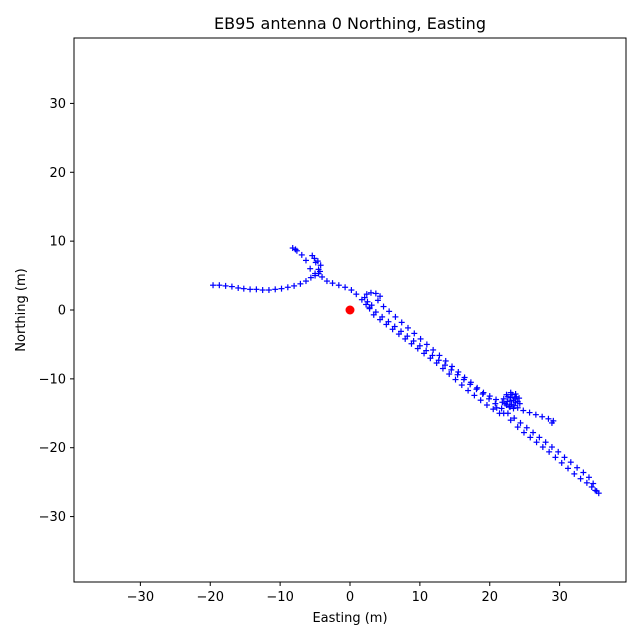  What do you see at coordinates (349, 618) in the screenshot?
I see `x-axis-label: Easting (m)` at bounding box center [349, 618].